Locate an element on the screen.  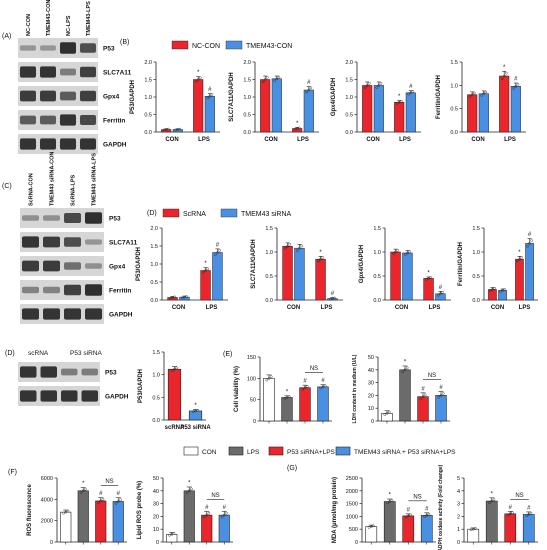
chart-b4: 0.0 0.5 1.0 1.5 Ferritin/GAPDH CON LPS * # is located at coordinates (481, 101).